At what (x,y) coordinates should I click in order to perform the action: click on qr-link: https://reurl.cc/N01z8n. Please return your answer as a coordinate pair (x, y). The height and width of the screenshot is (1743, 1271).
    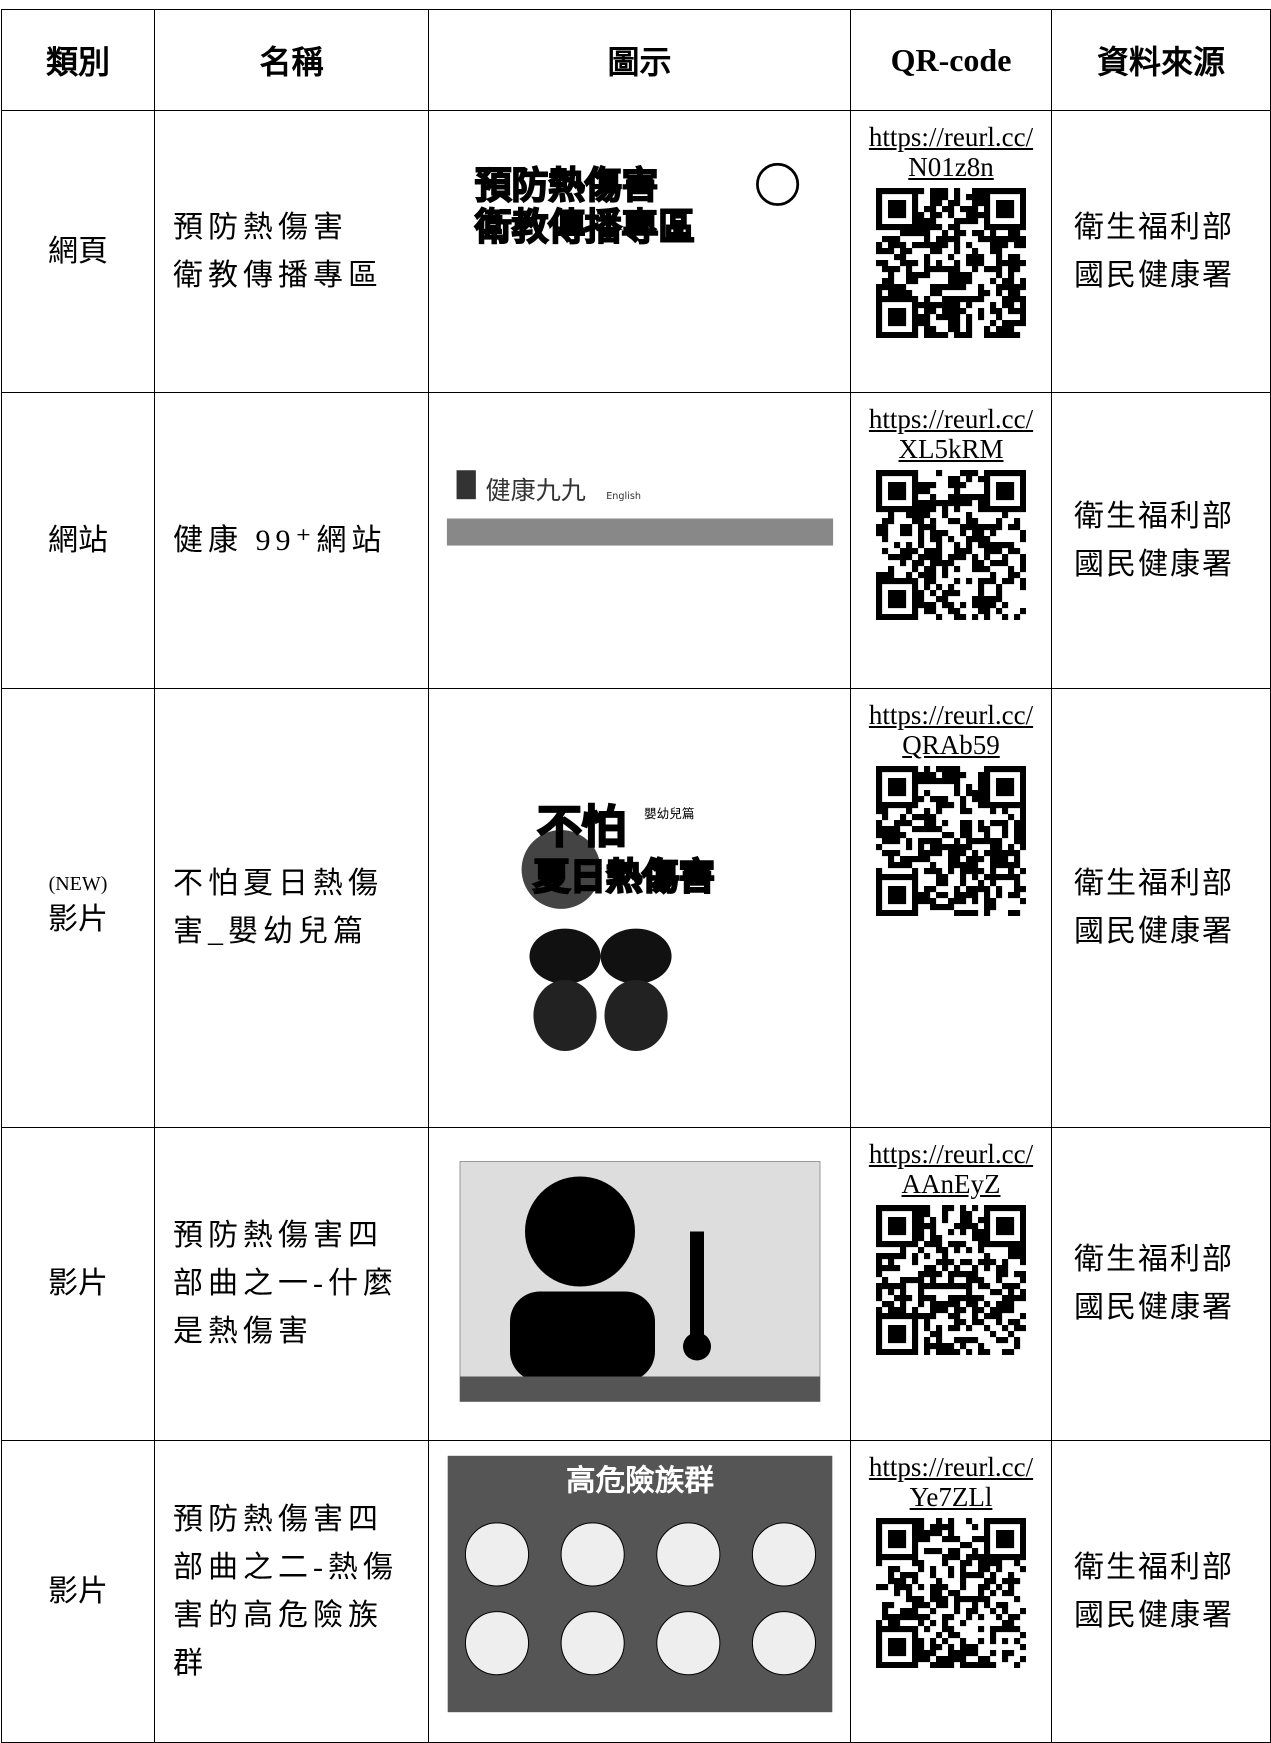
    Looking at the image, I should click on (951, 152).